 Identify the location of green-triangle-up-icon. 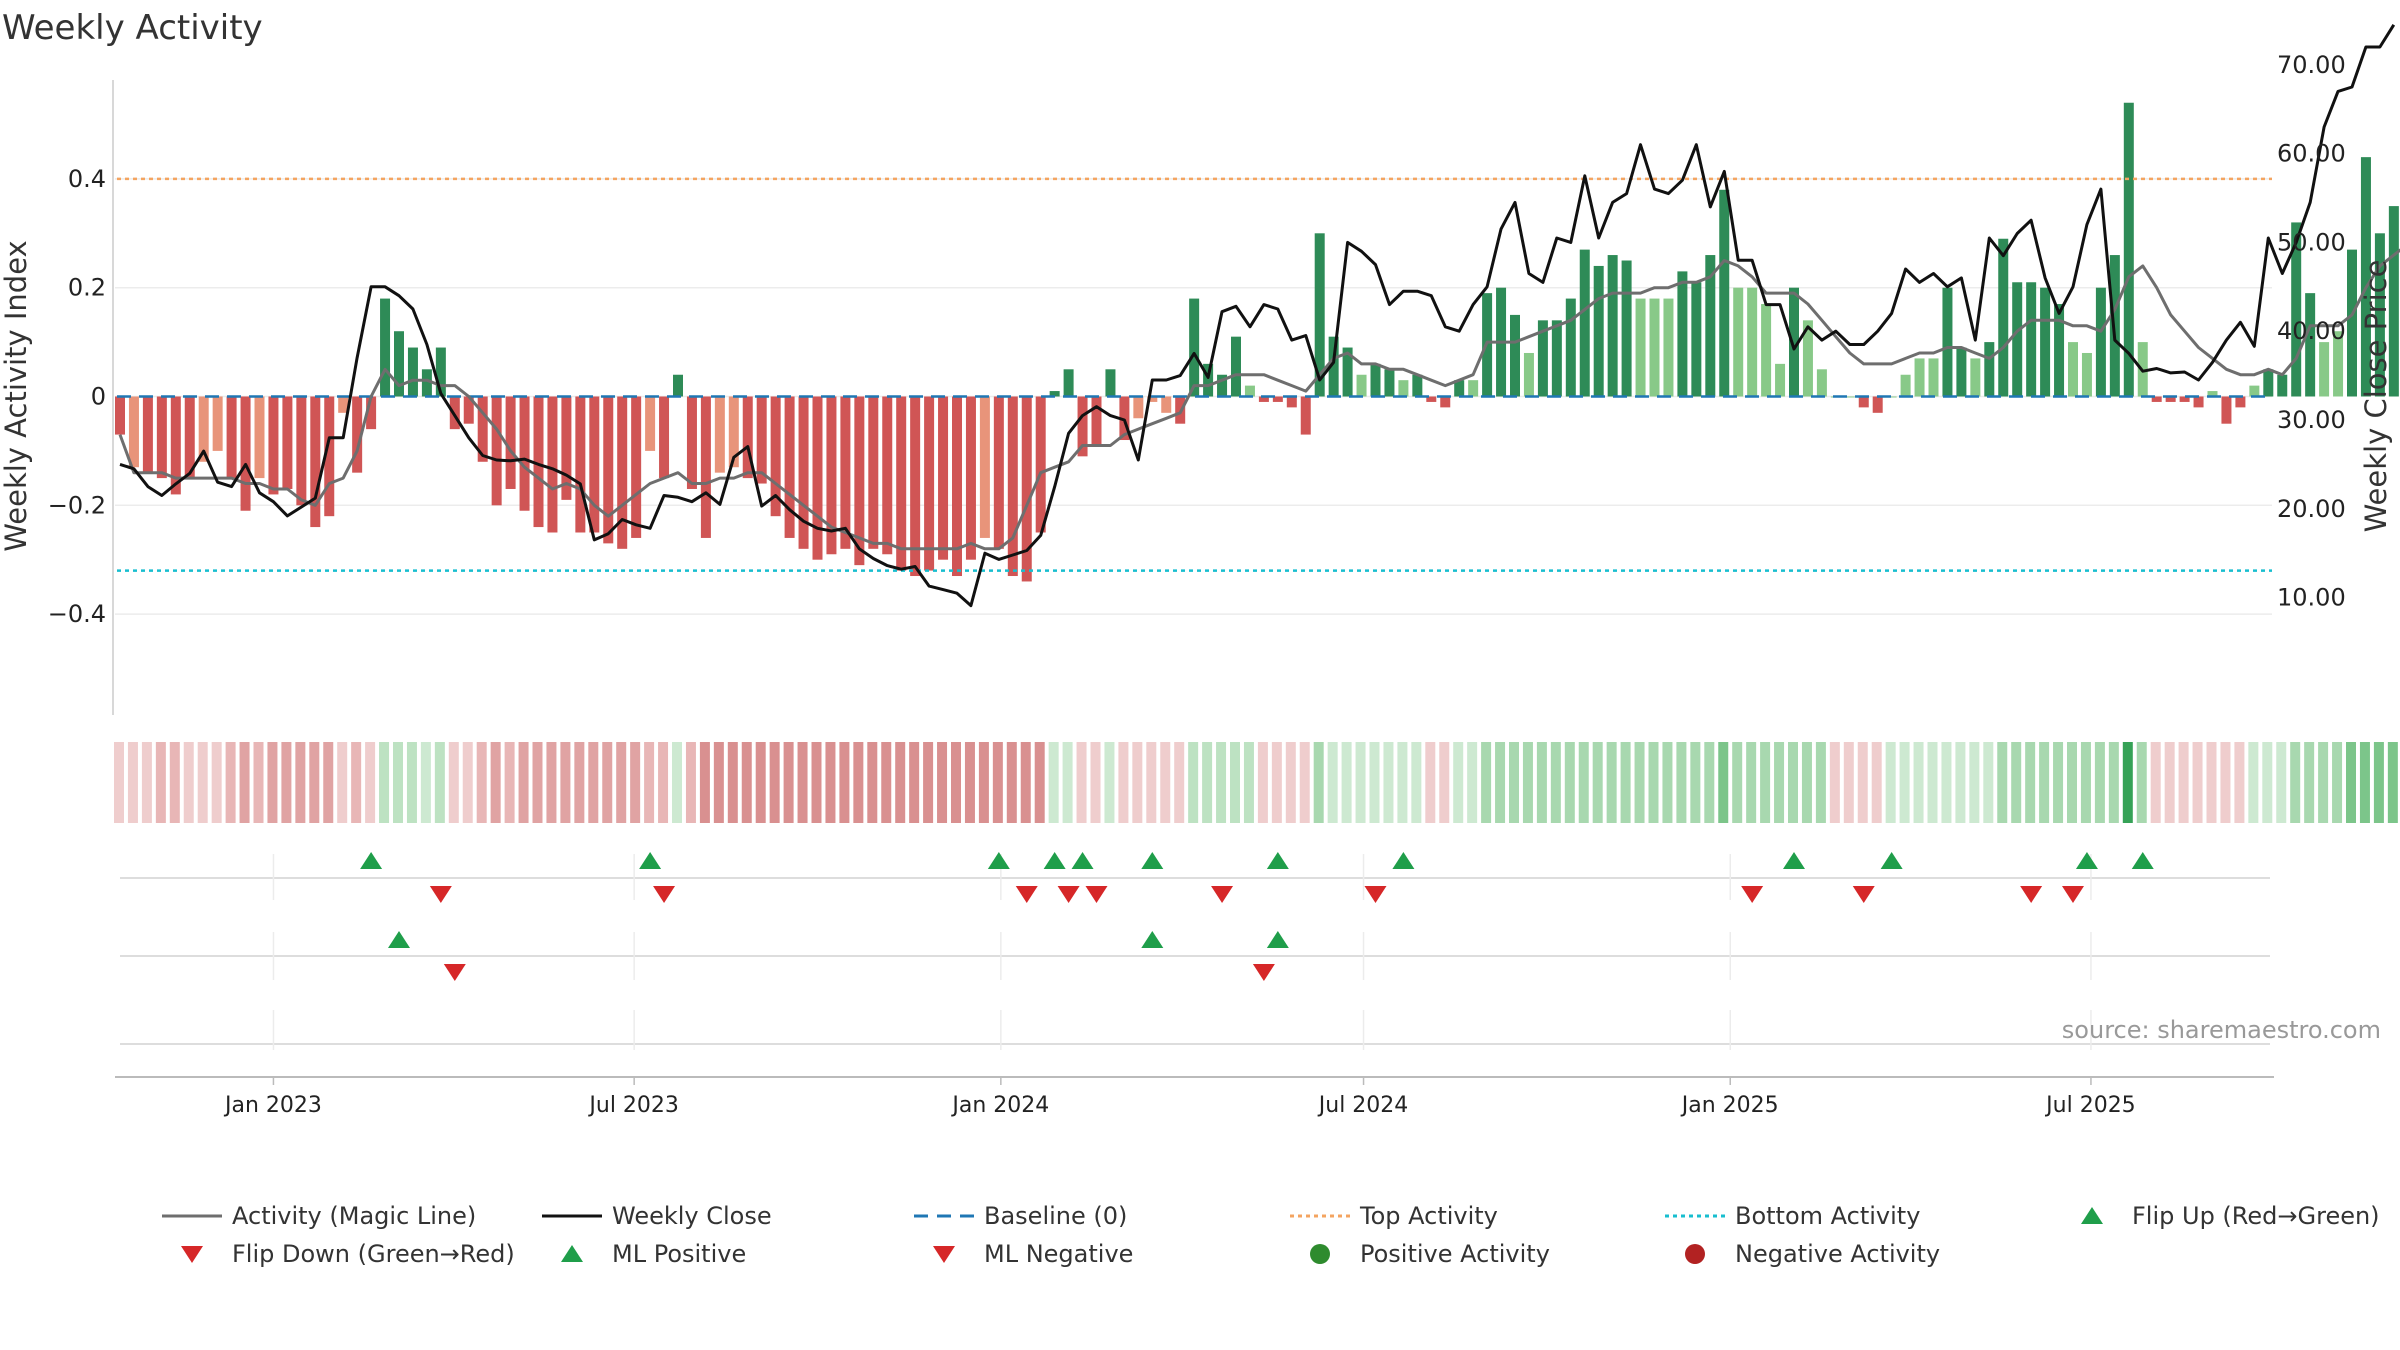
(2092, 1215).